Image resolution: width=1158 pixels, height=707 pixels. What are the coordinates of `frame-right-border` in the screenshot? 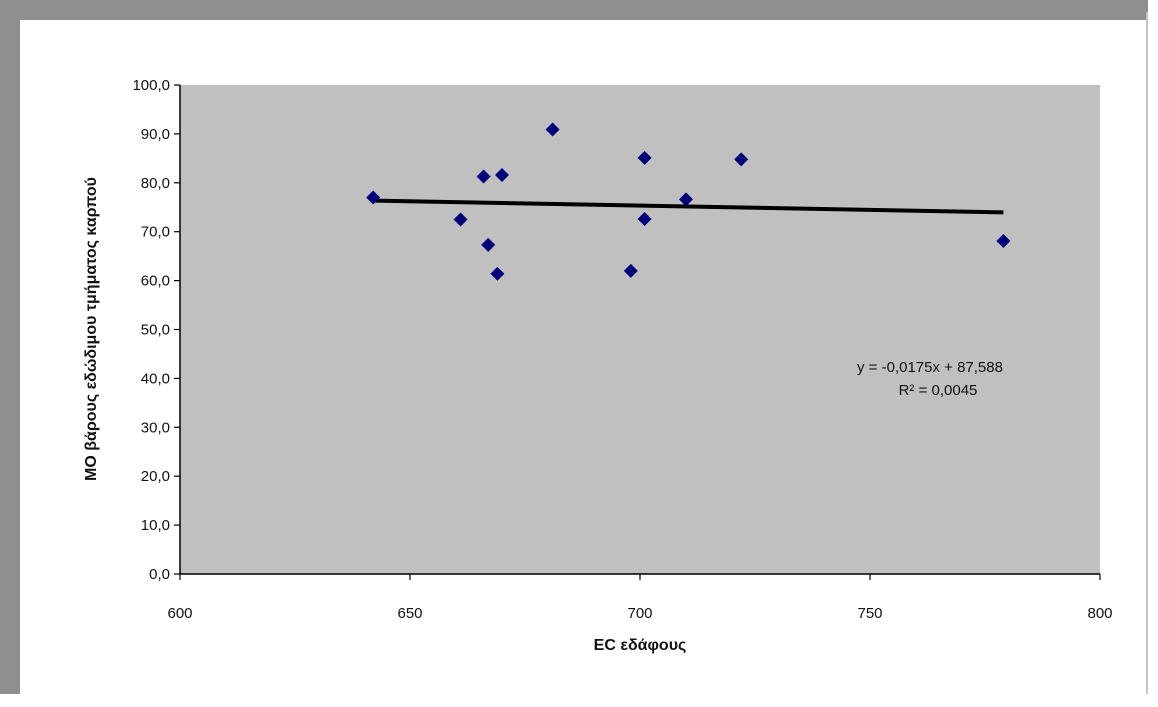 It's located at (1147, 353).